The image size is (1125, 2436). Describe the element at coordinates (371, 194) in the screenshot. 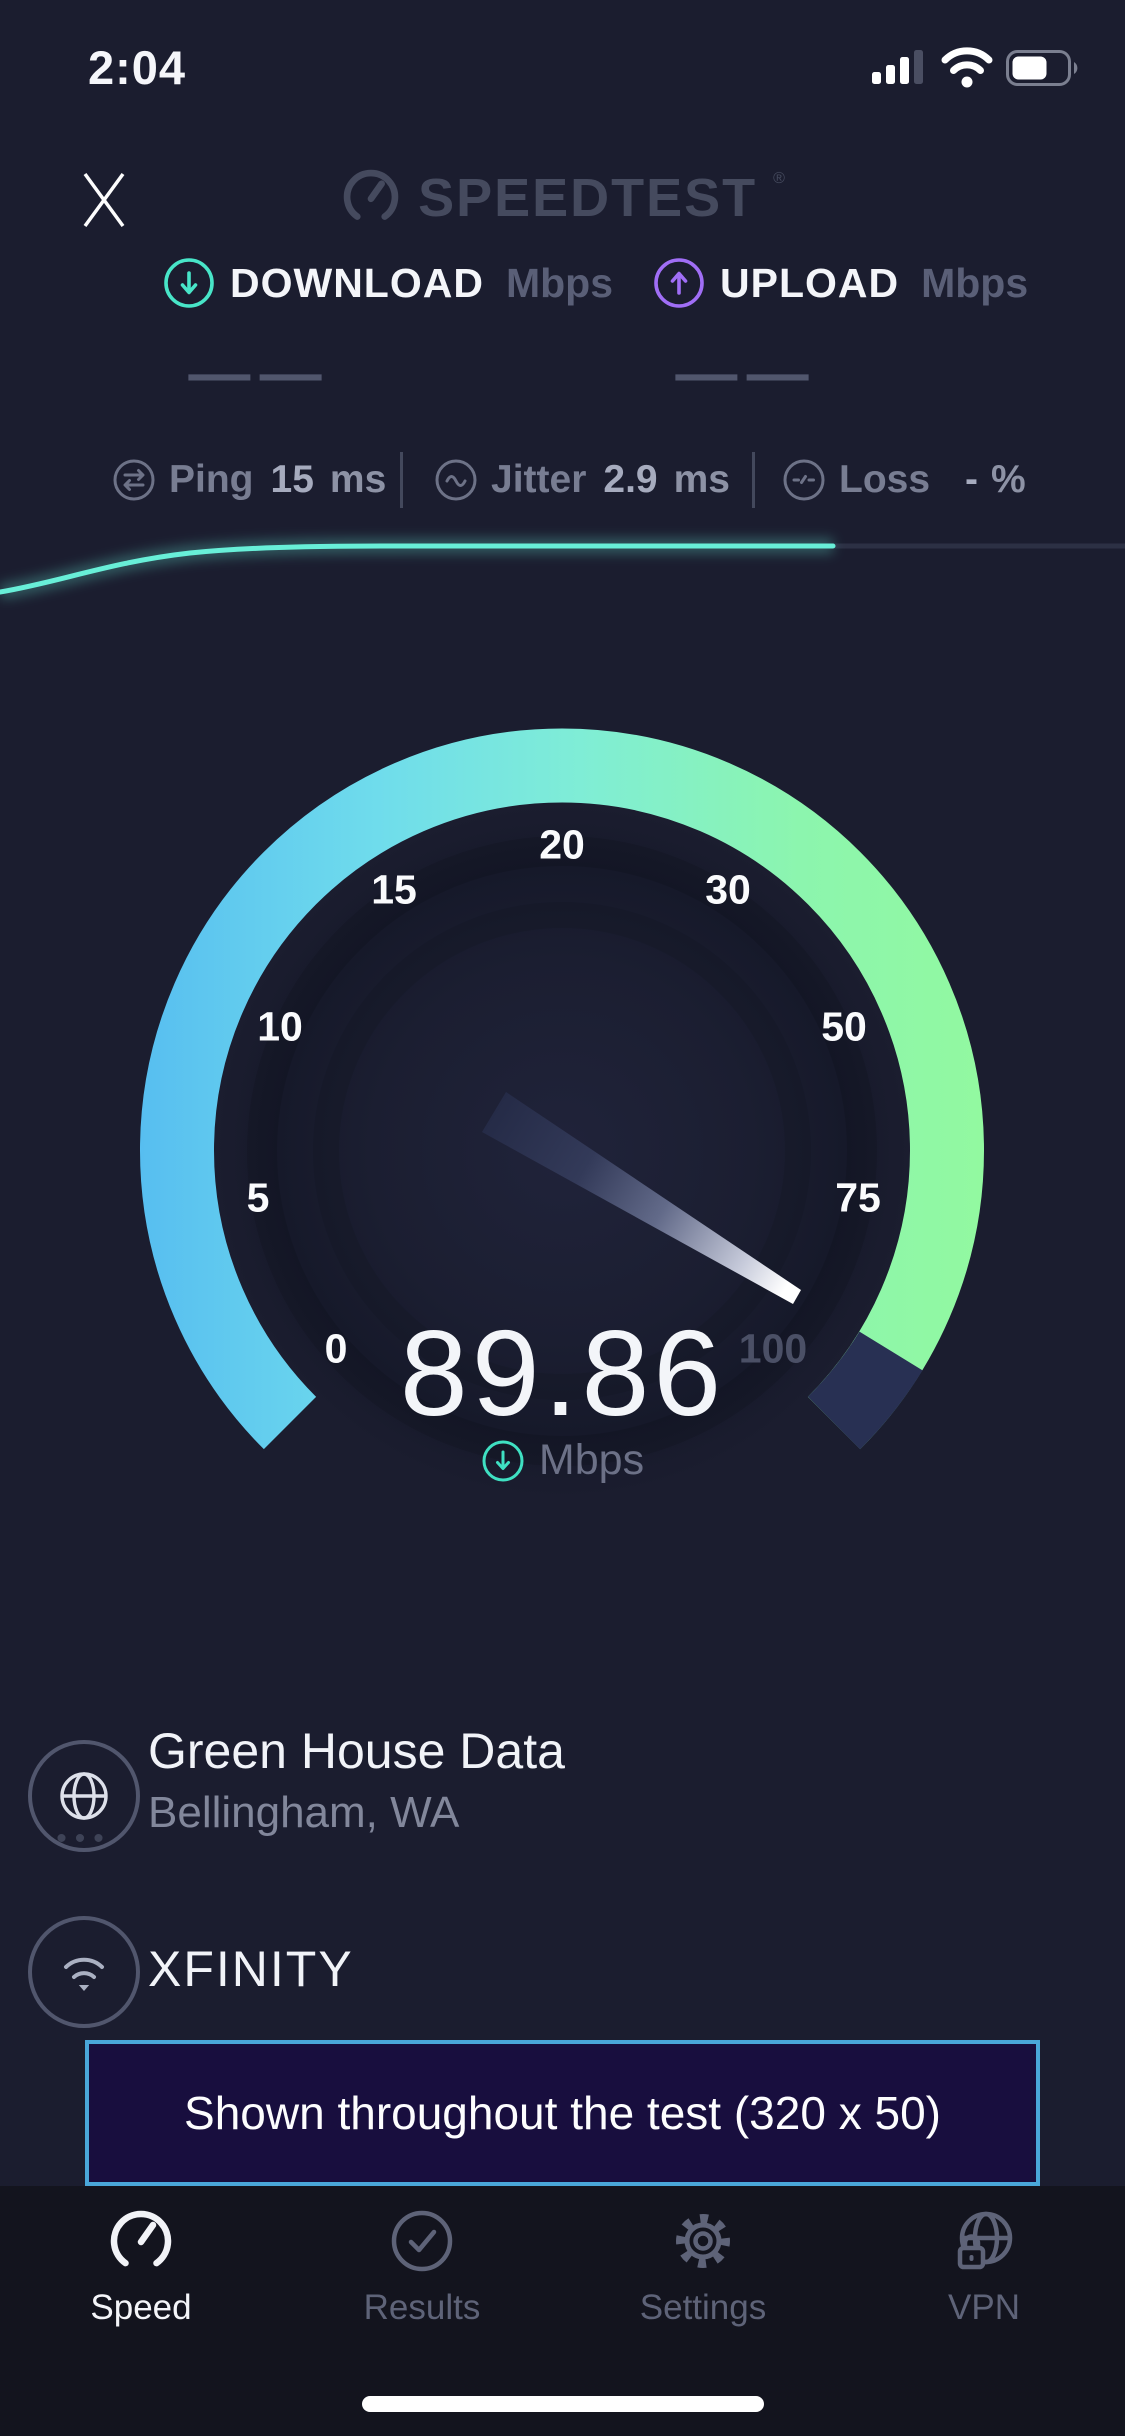

I see `speedtest-logo-icon` at that location.